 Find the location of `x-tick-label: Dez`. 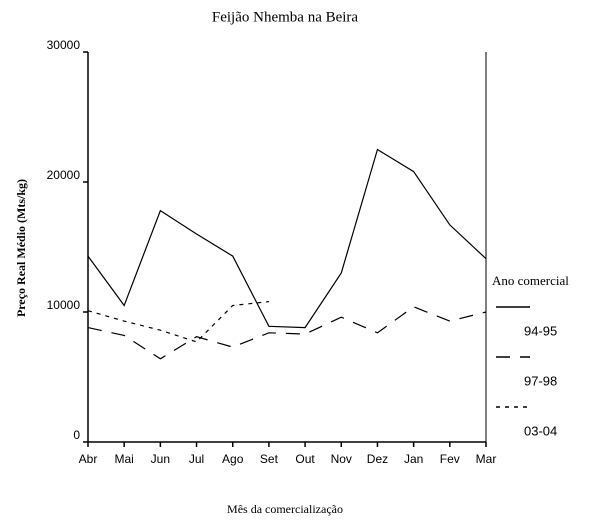

x-tick-label: Dez is located at coordinates (377, 459).